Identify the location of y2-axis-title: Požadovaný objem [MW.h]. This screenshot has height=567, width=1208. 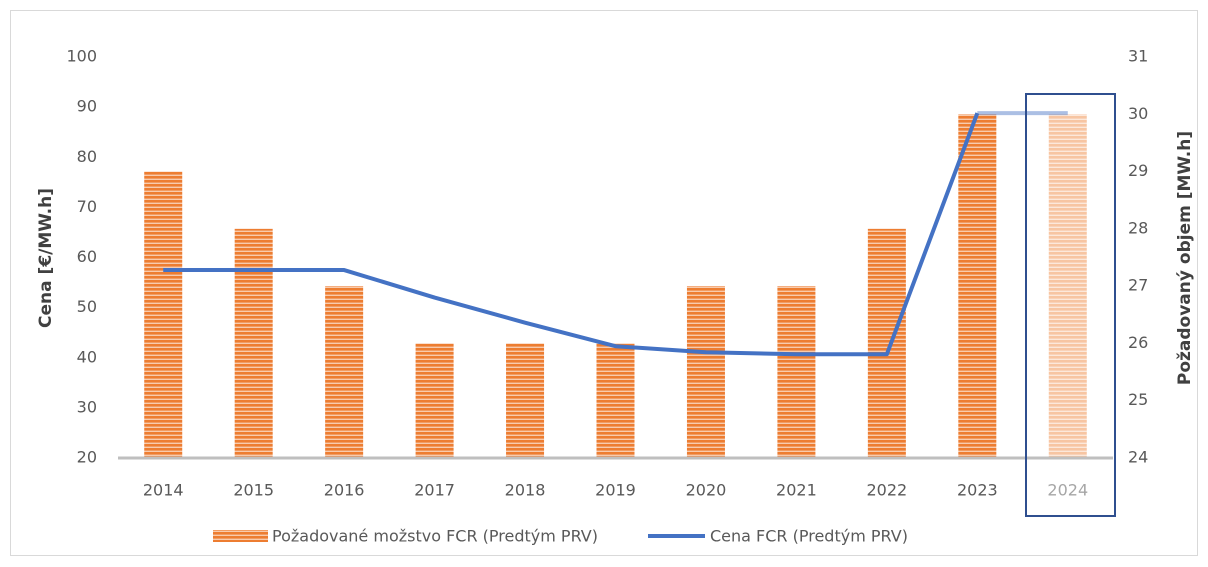
(1185, 258).